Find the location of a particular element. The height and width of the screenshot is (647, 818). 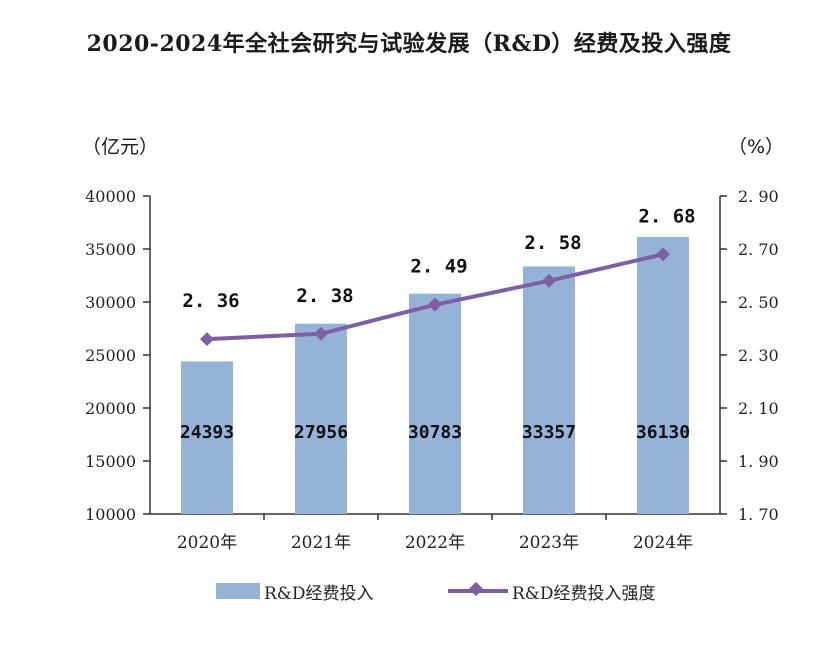

right-tick-label: 2. 50 is located at coordinates (758, 302).